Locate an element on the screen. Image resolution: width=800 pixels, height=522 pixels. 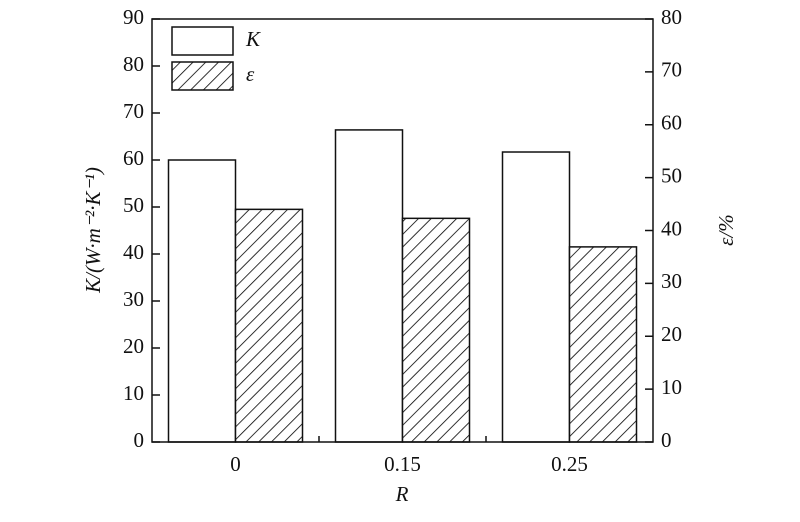
y-tick-label: 60 is located at coordinates (133, 158).